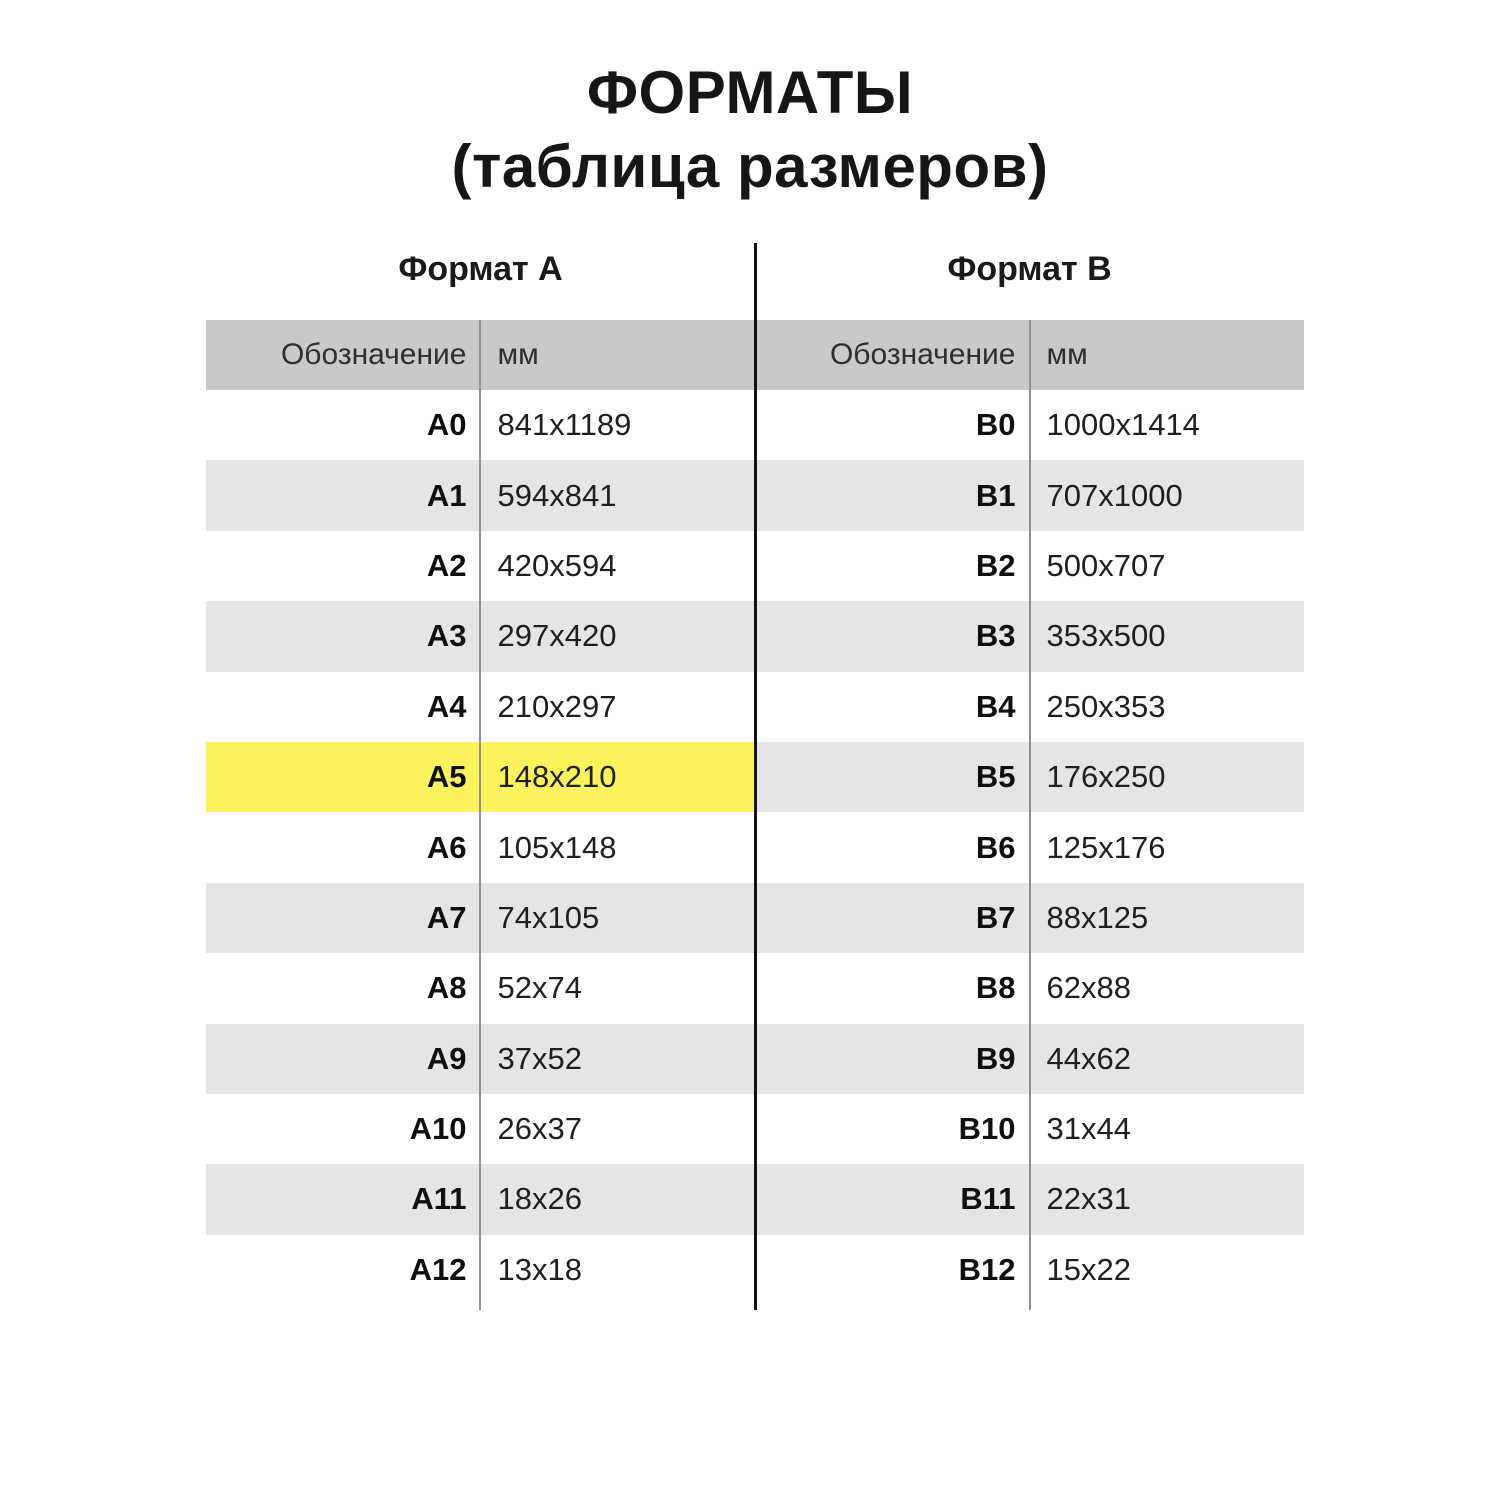  I want to click on format-designation: B11, so click(988, 1199).